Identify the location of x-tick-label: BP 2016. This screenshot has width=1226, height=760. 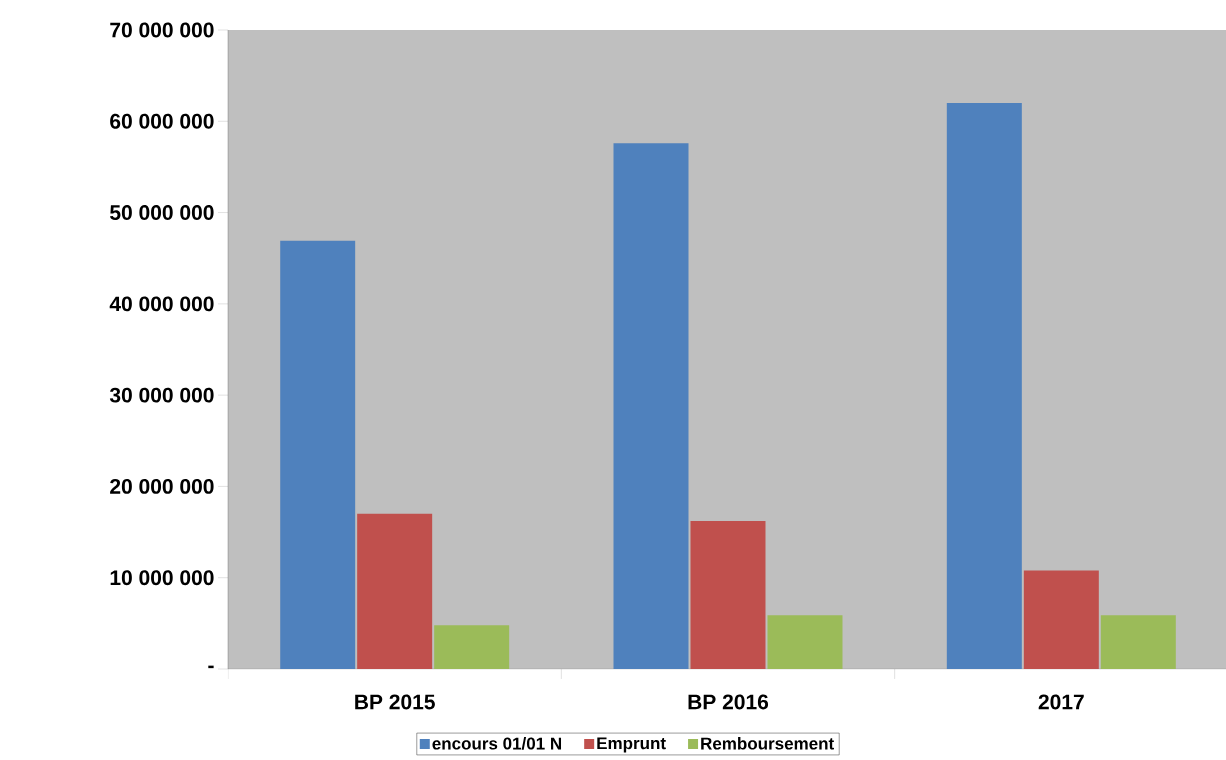
(728, 702).